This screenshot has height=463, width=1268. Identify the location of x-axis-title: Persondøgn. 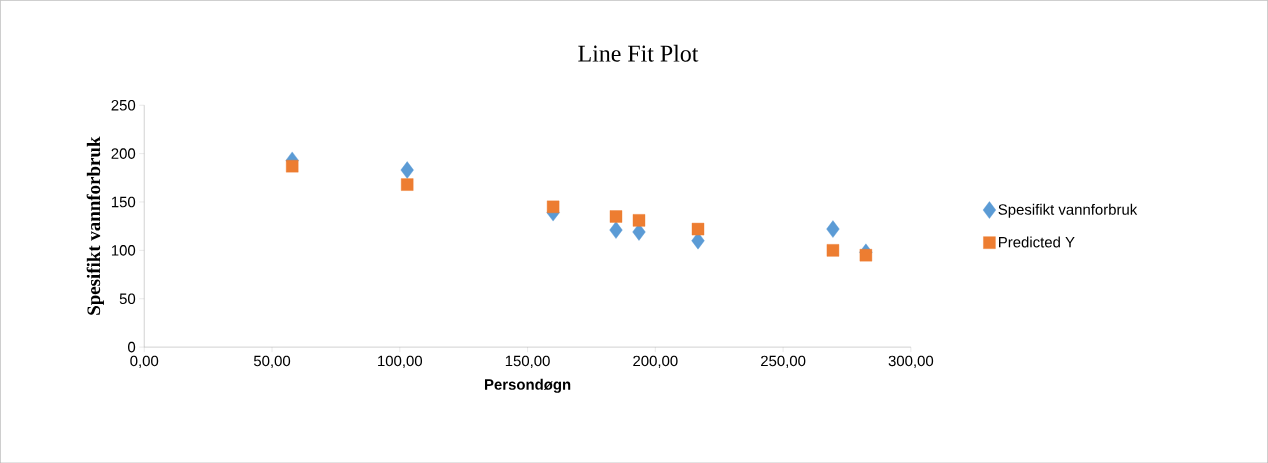
(528, 385).